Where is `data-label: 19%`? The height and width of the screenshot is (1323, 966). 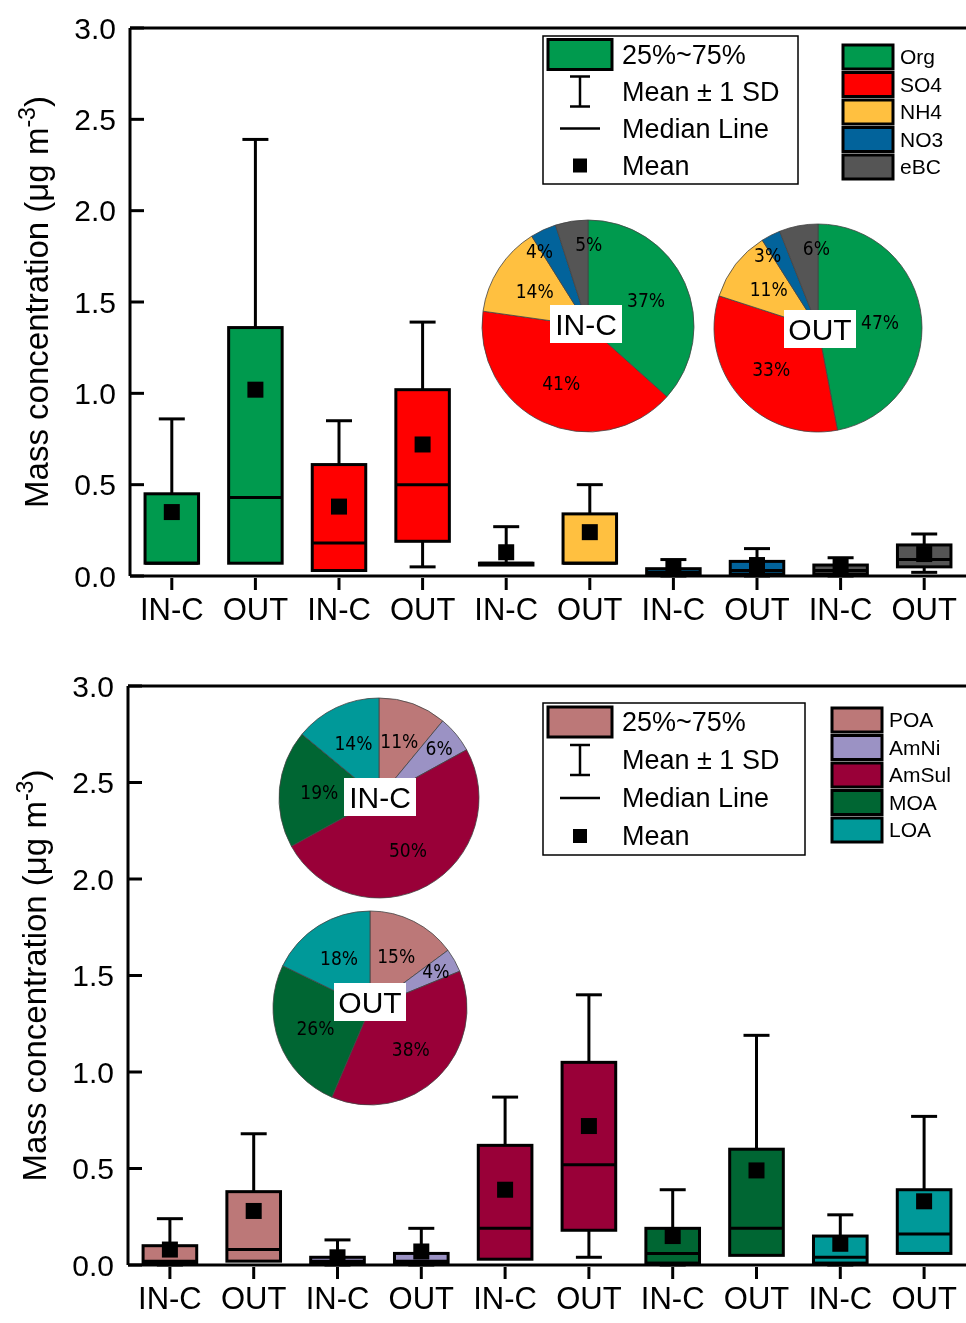
data-label: 19% is located at coordinates (319, 792).